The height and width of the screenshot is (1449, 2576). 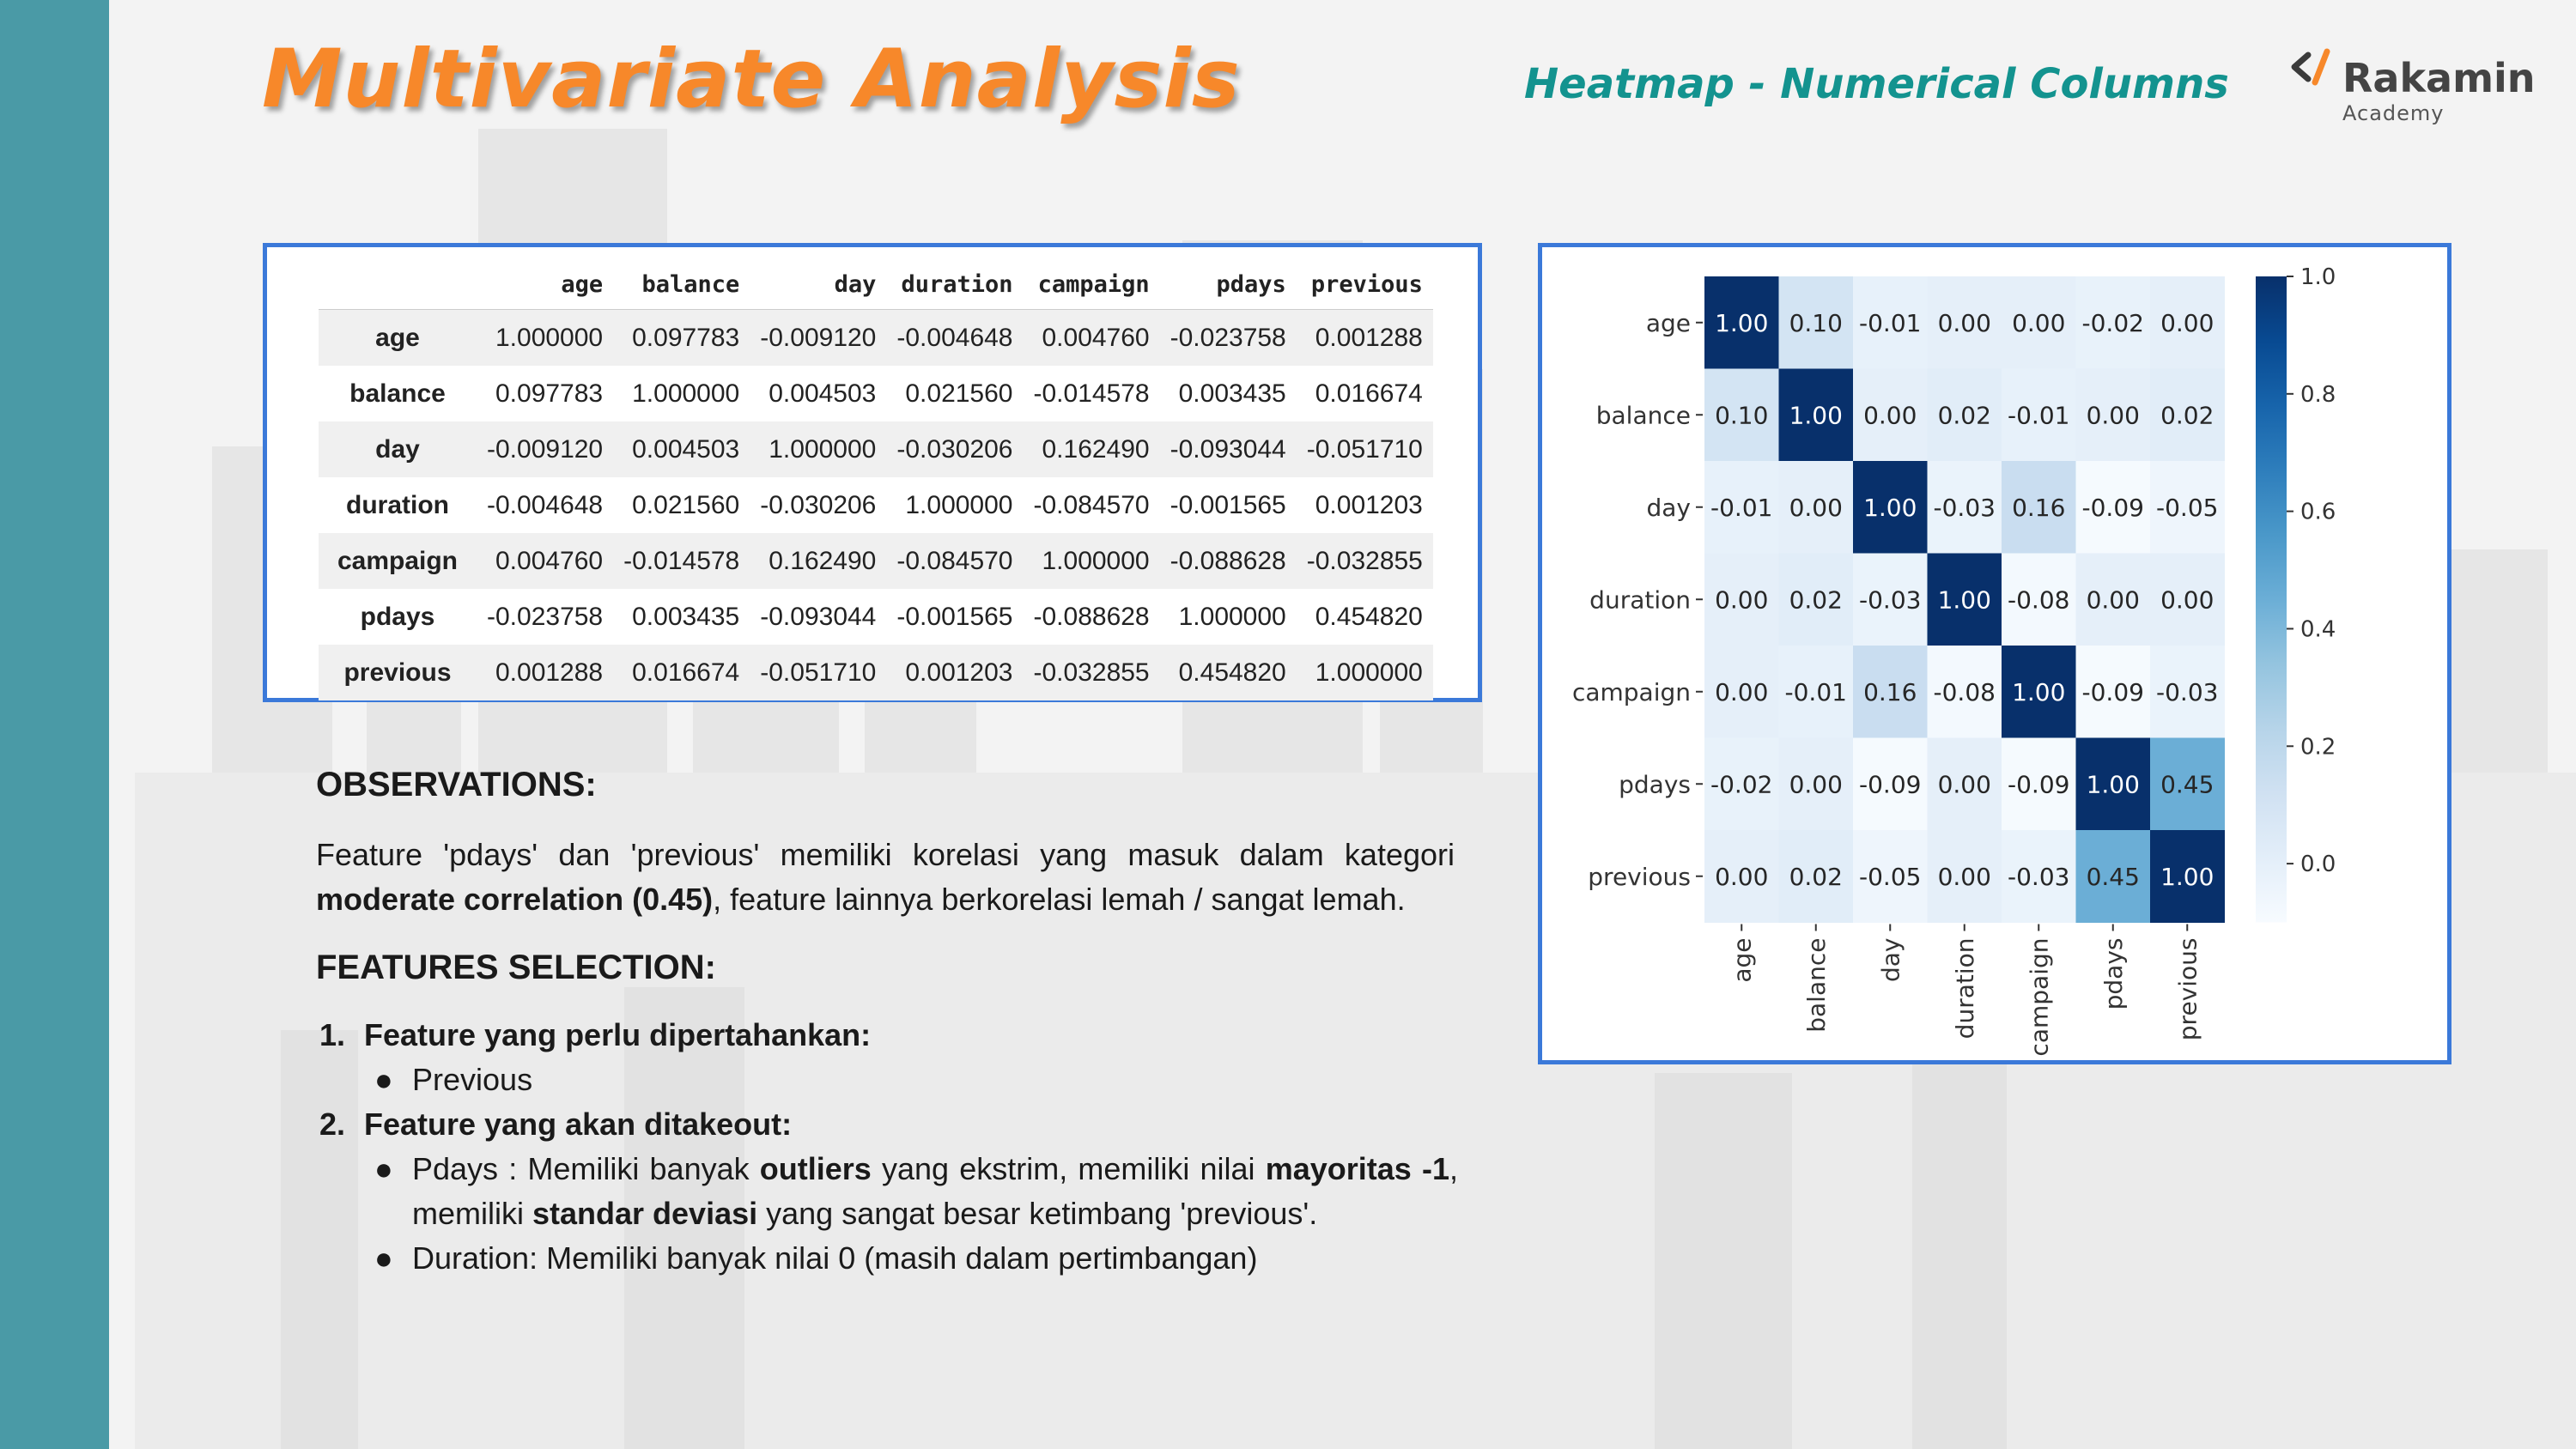 What do you see at coordinates (815, 1168) in the screenshot?
I see `bullet-text-bold: outliers` at bounding box center [815, 1168].